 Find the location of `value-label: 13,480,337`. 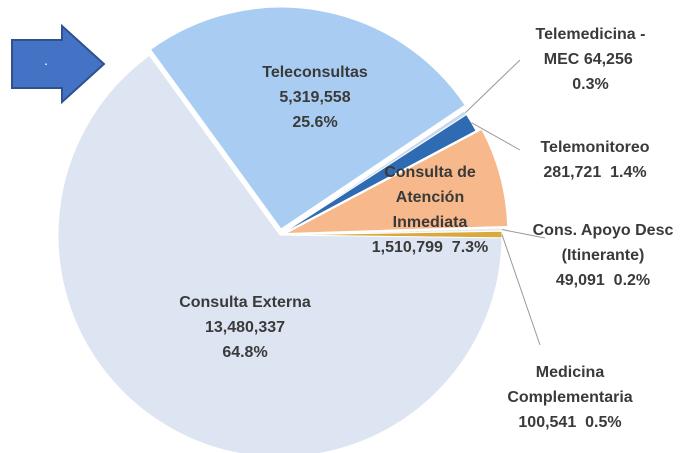

value-label: 13,480,337 is located at coordinates (245, 327).